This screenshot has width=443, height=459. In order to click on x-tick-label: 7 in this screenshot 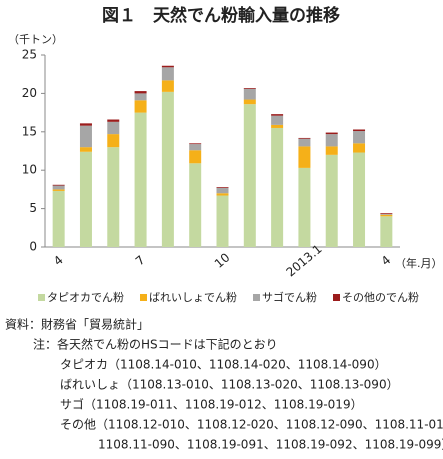, I will do `click(140, 261)`.